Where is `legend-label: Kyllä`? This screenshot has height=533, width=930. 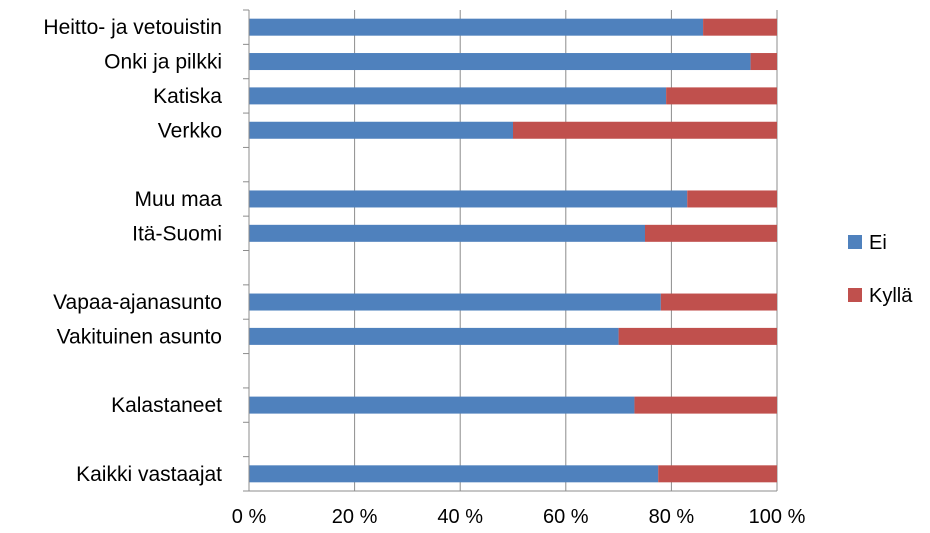
legend-label: Kyllä is located at coordinates (891, 296).